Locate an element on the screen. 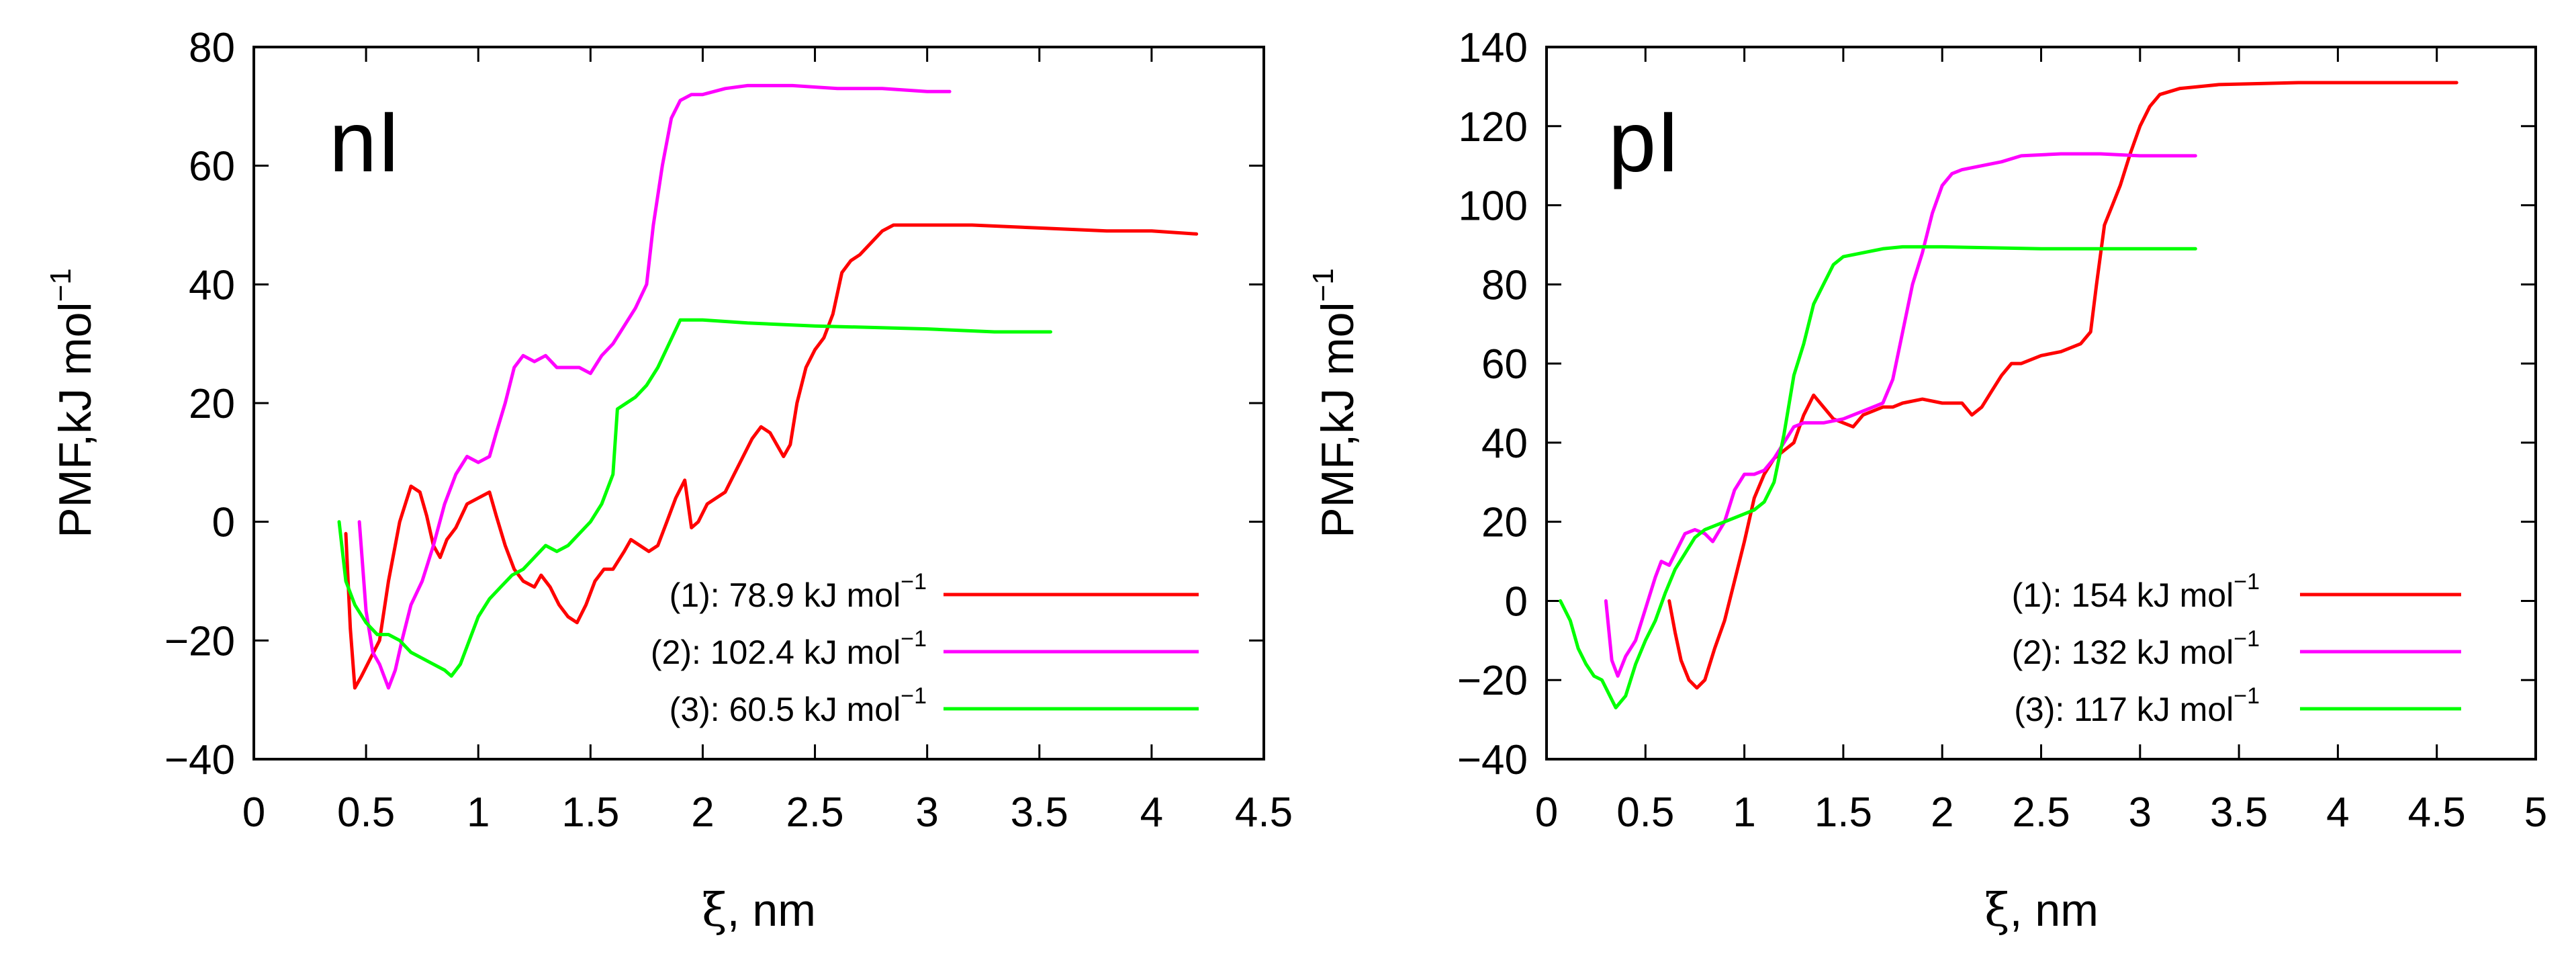 This screenshot has height=956, width=2576. legend-text: (3): 60.5 kJ mol is located at coordinates (785, 709).